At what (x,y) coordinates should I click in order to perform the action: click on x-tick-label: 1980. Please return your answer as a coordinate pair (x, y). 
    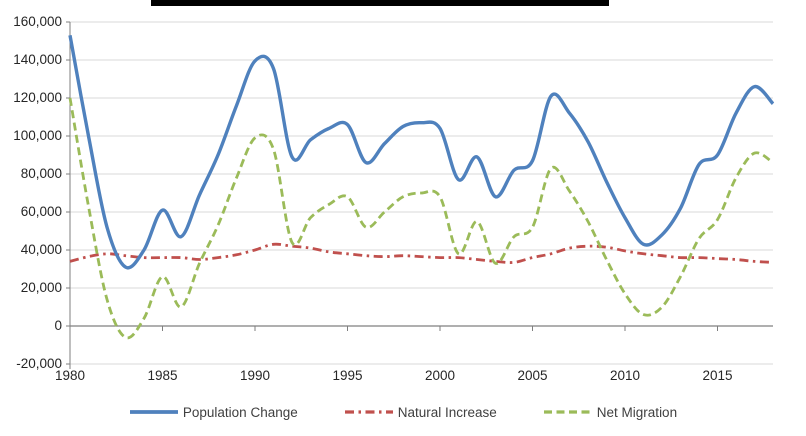
    Looking at the image, I should click on (70, 375).